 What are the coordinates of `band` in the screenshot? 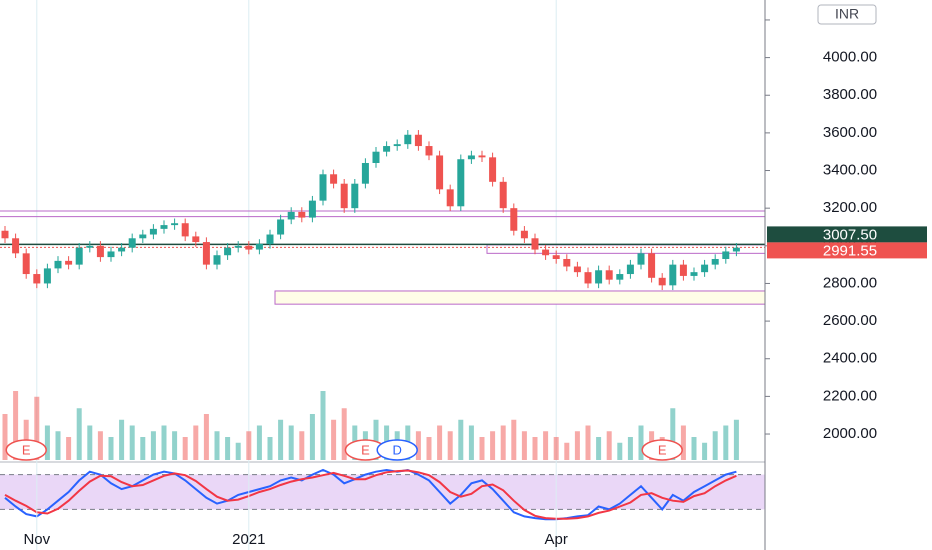 It's located at (382, 492).